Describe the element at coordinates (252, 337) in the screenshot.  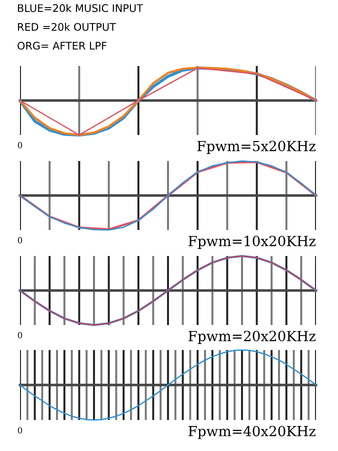
I see `x-axis-title: Fpwm=20x20KHz` at that location.